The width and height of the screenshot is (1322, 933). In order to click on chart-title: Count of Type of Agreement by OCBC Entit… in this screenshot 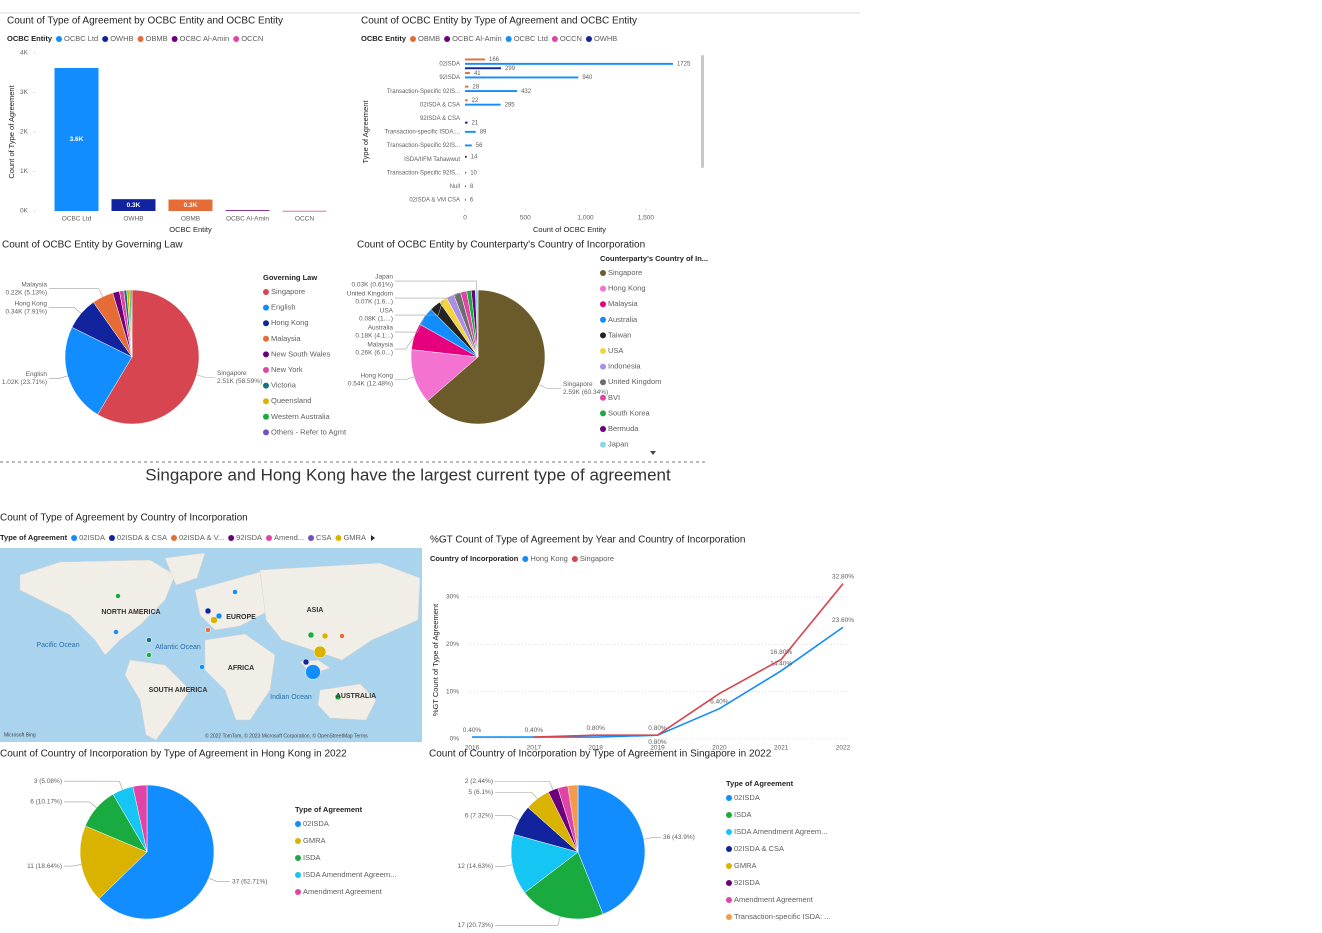, I will do `click(145, 21)`.